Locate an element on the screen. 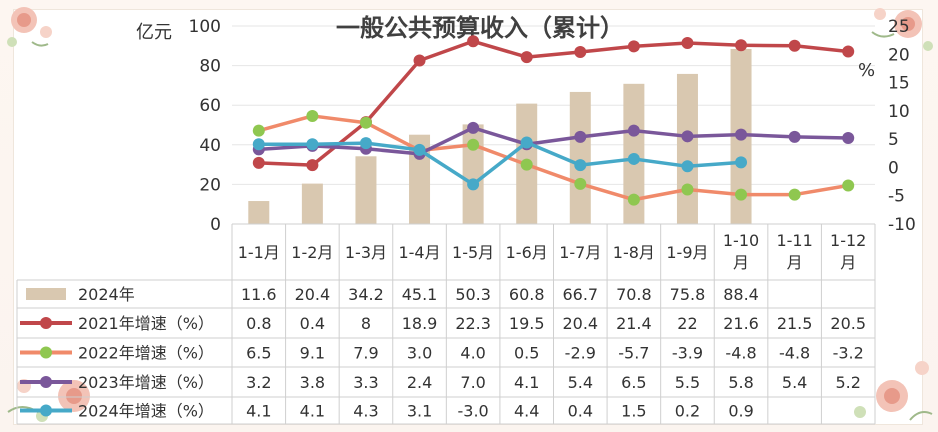 The image size is (938, 432). data-cell: 5.5 is located at coordinates (687, 382).